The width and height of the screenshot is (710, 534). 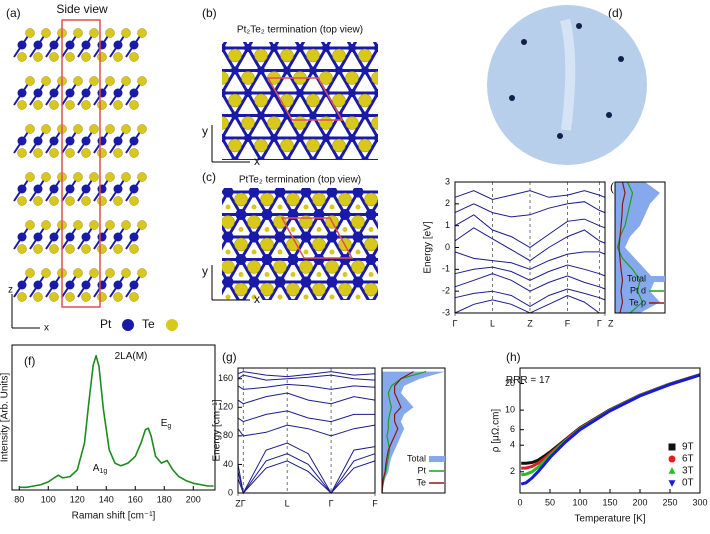 What do you see at coordinates (447, 225) in the screenshot?
I see `y-tick-label: 1` at bounding box center [447, 225].